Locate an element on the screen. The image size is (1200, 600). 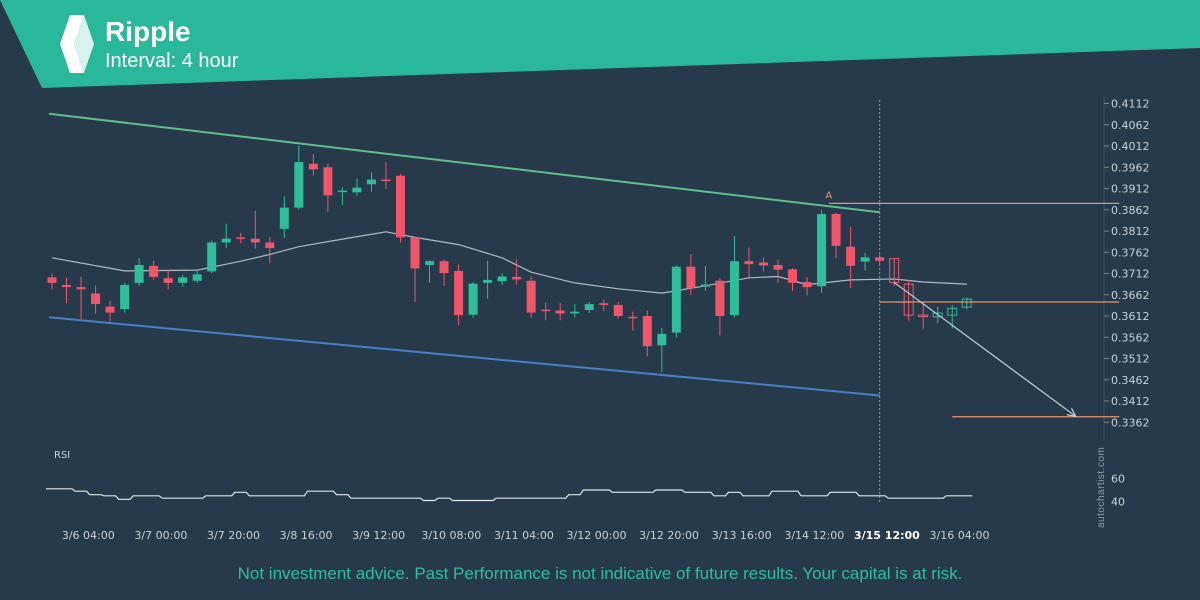
price-tick-label: 0.3762 is located at coordinates (1130, 252).